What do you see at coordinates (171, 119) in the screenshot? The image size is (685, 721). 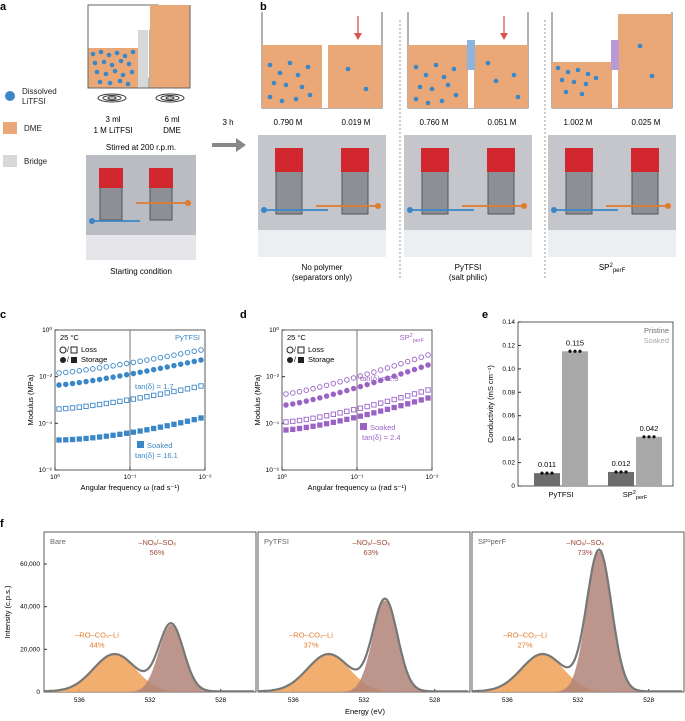 I see `right-volume: 6 ml` at bounding box center [171, 119].